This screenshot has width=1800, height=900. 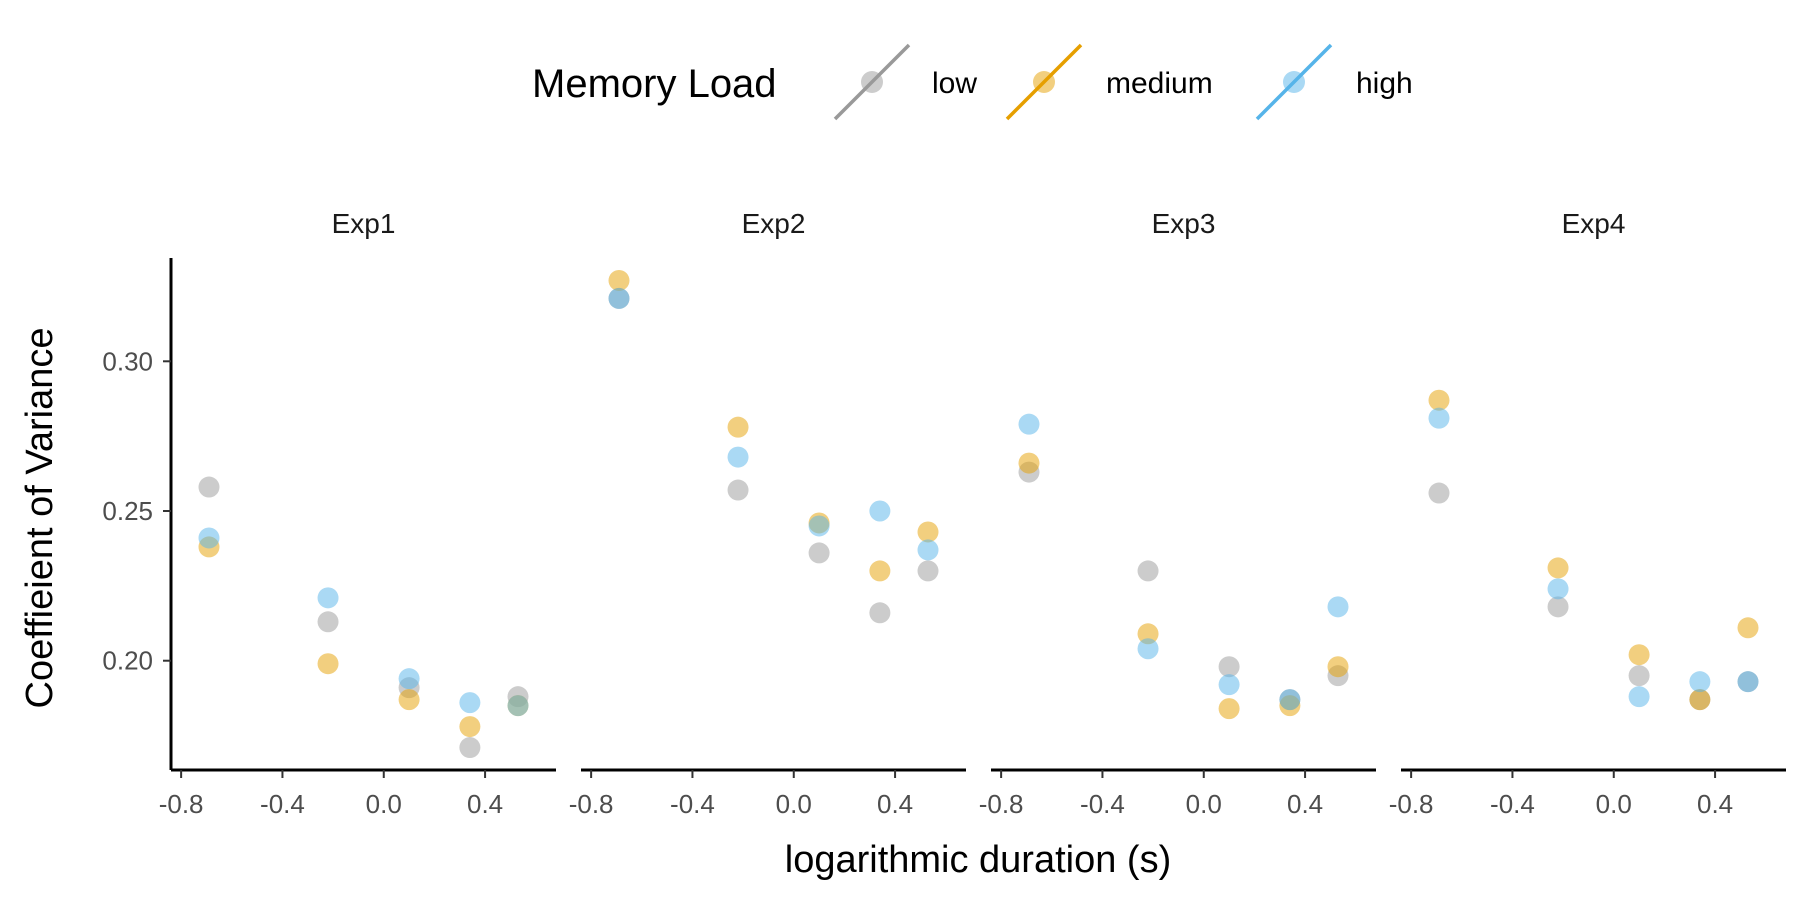 I want to click on legend-key-medium: medium, so click(x=1109, y=82).